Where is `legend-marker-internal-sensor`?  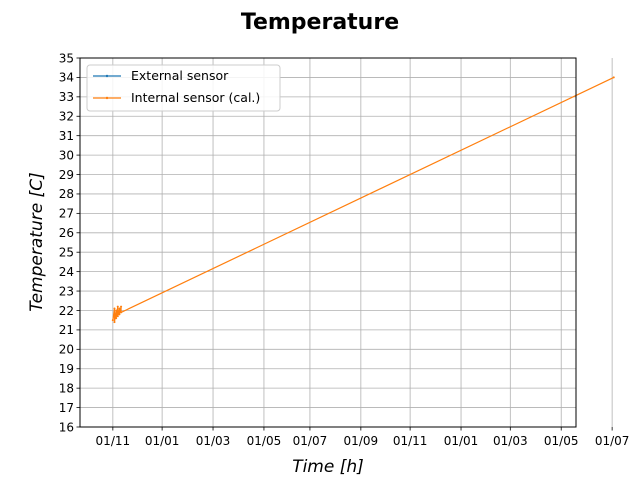
legend-marker-internal-sensor is located at coordinates (107, 98).